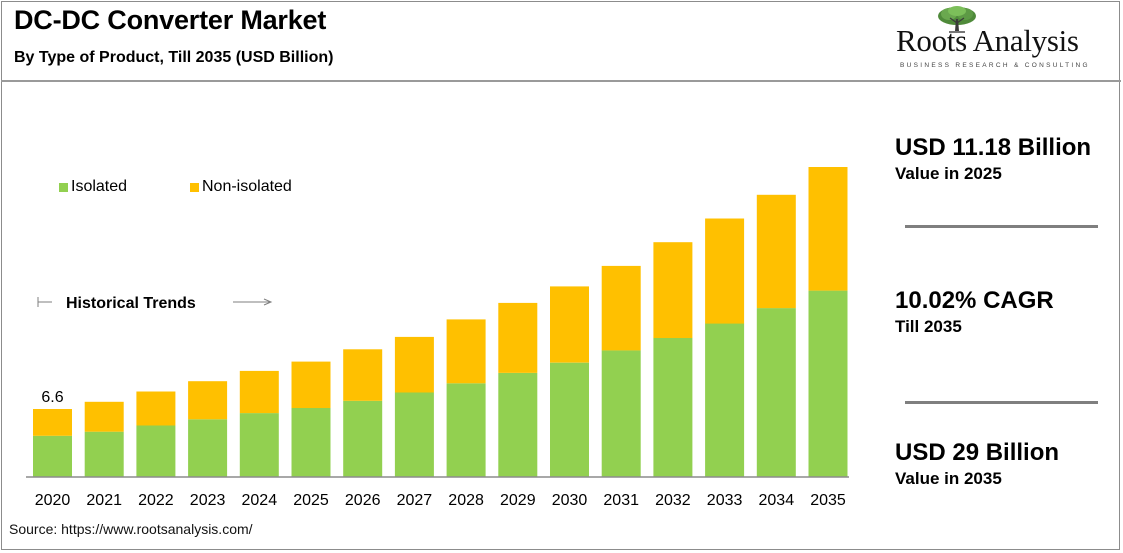  I want to click on bar-isolated-2032, so click(673, 407).